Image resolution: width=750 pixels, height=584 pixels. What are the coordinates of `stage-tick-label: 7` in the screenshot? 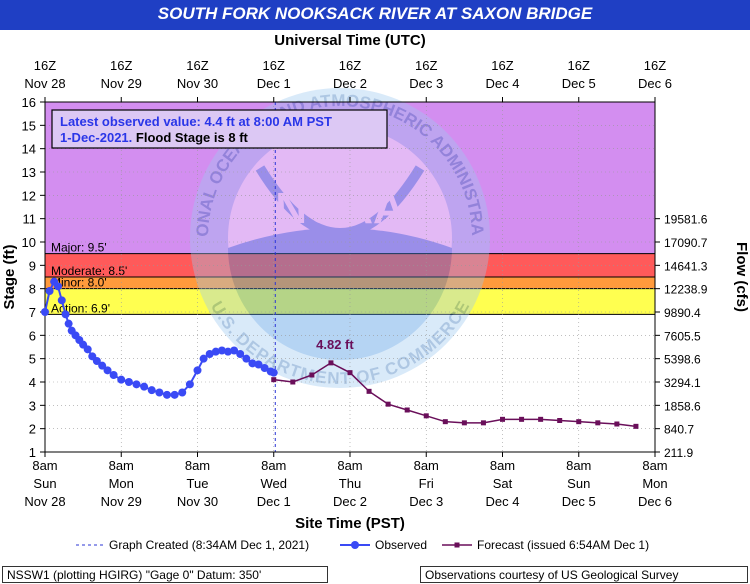 It's located at (32, 312).